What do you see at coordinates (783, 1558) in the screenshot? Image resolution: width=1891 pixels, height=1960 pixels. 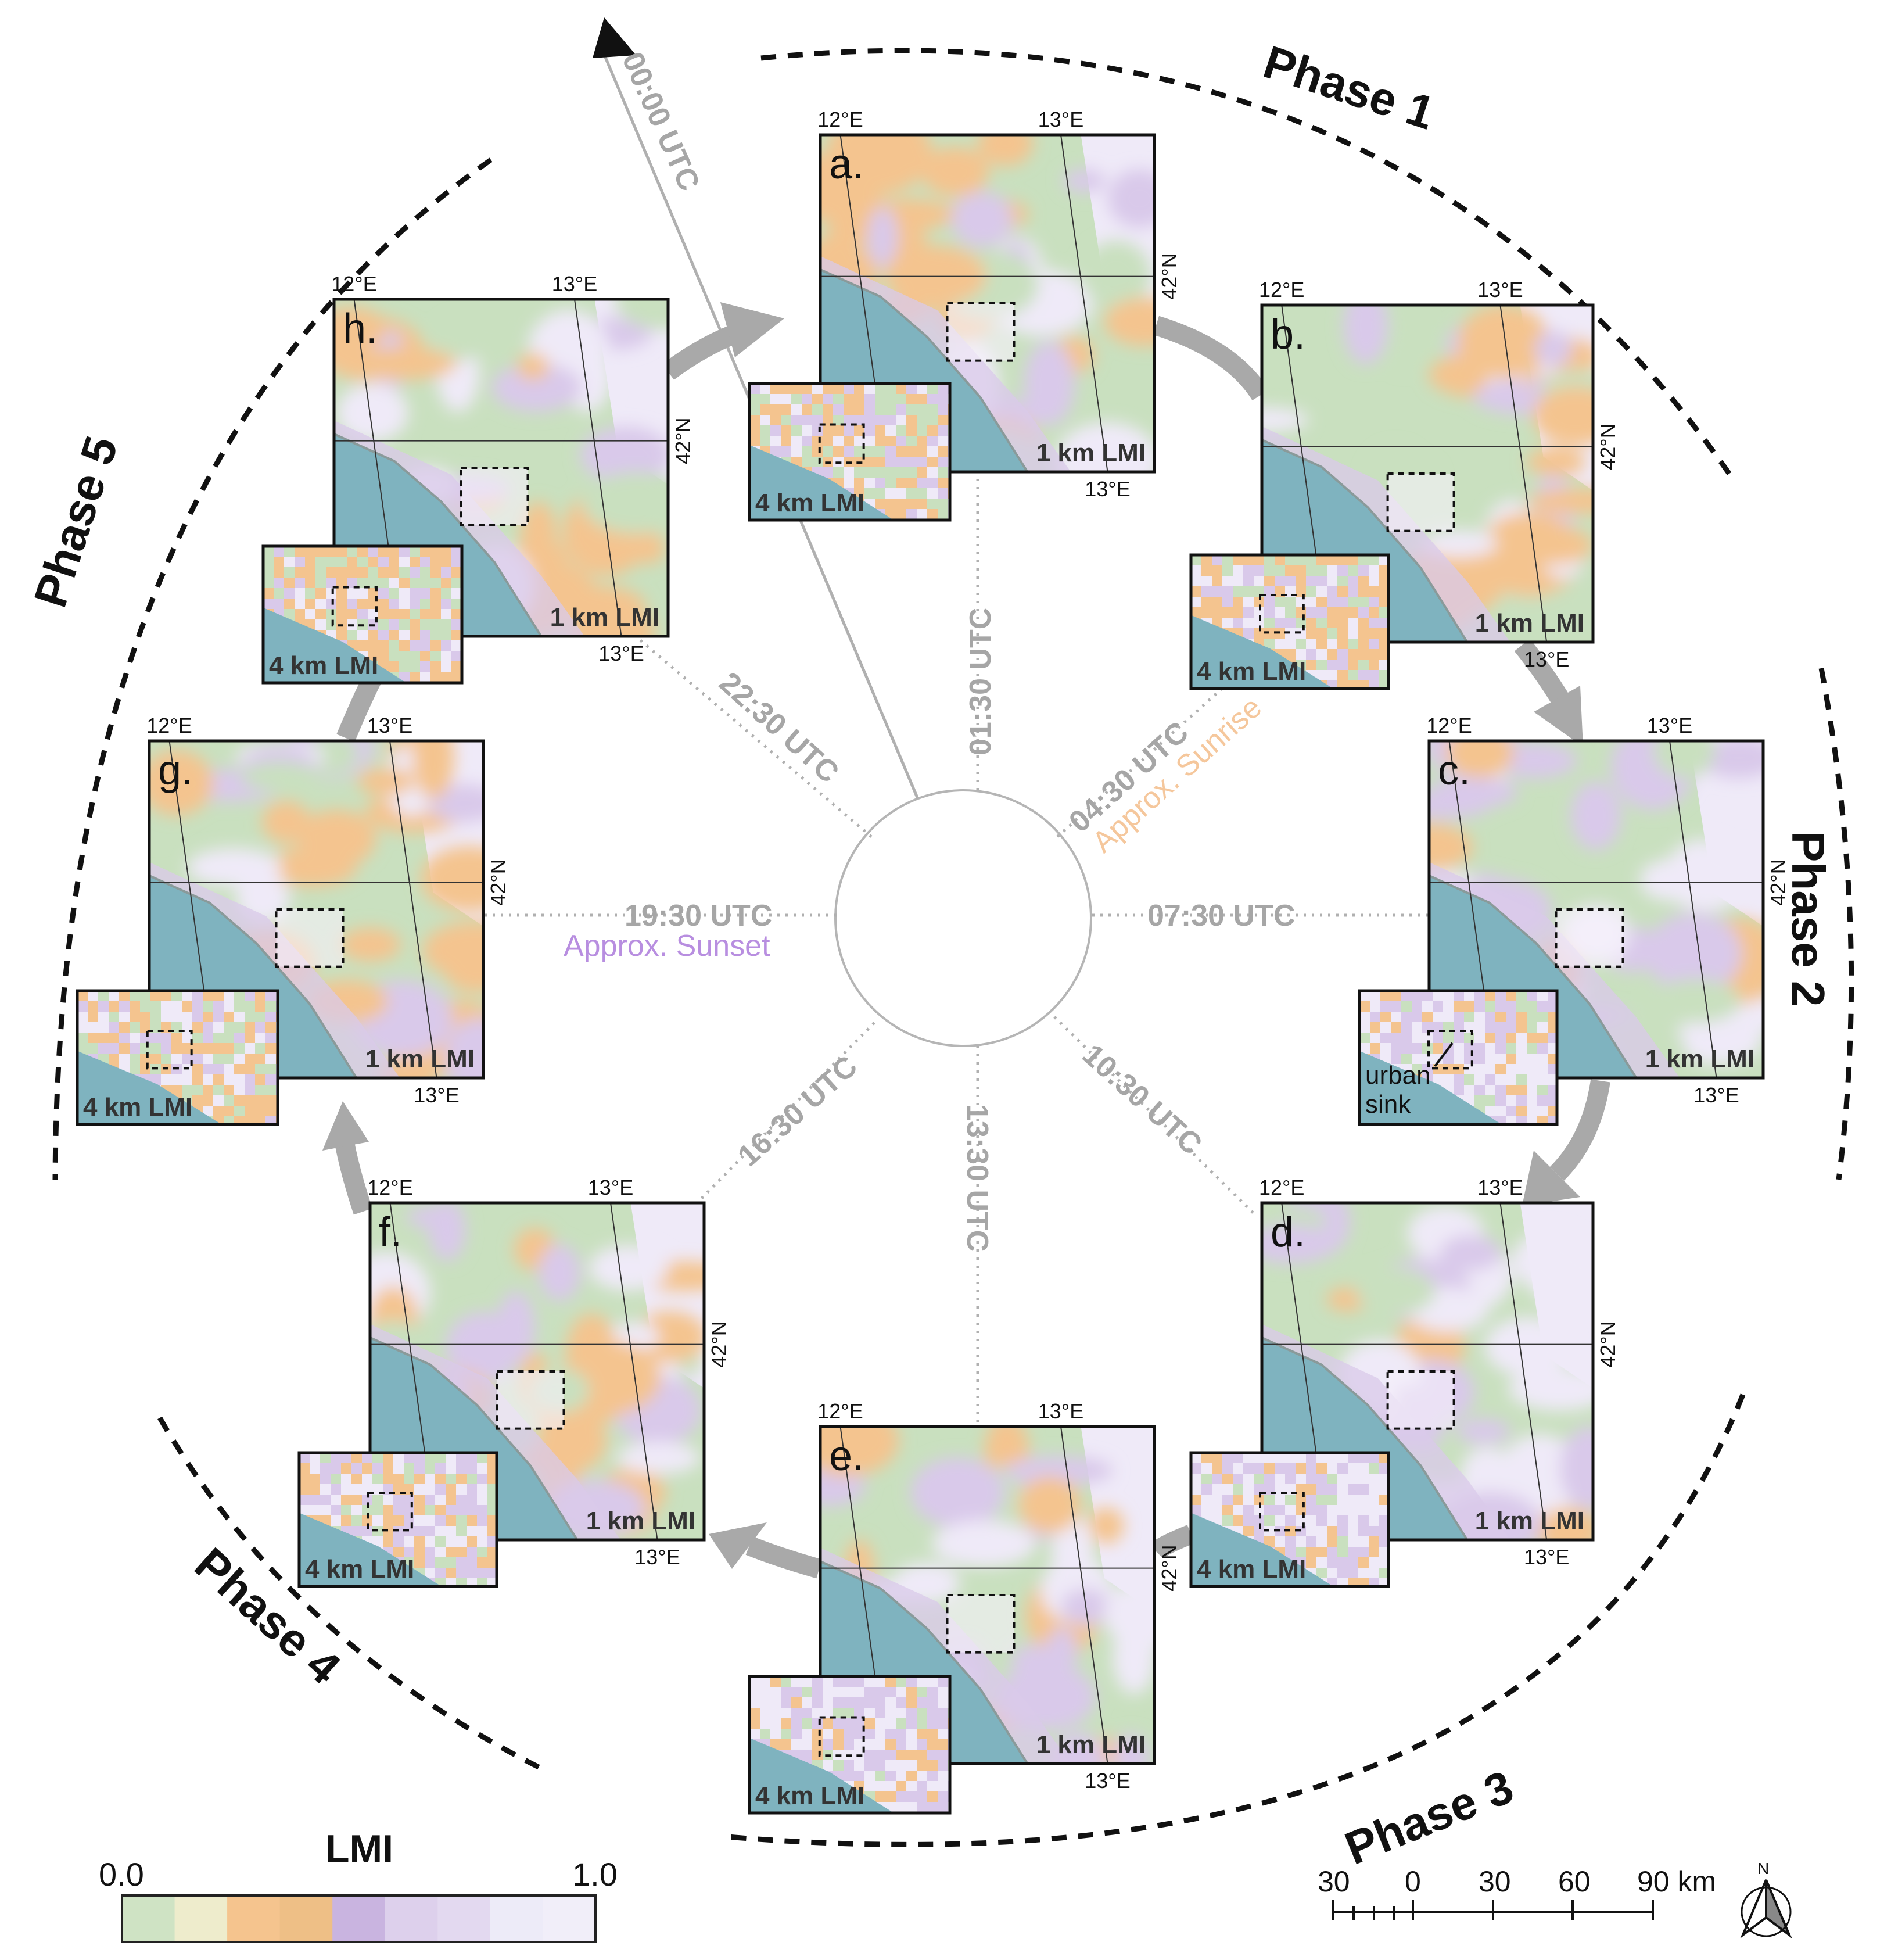 I see `arrow-e-f` at bounding box center [783, 1558].